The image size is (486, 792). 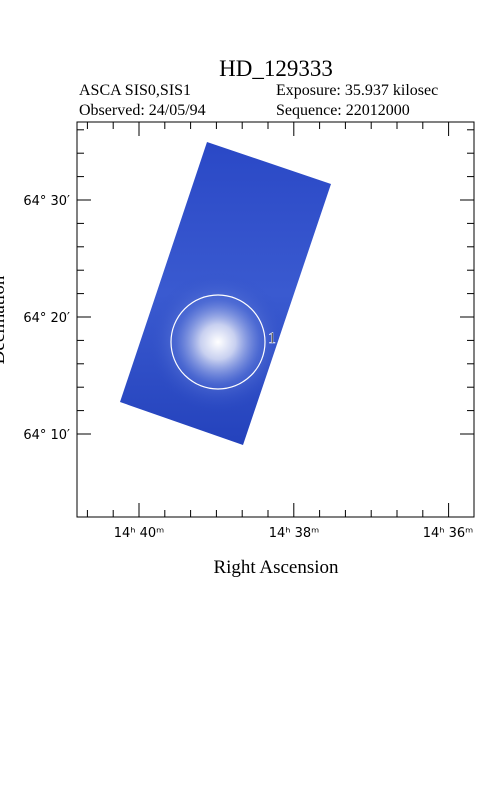 What do you see at coordinates (448, 533) in the screenshot?
I see `x-tick-label: 14ʰ 36ᵐ` at bounding box center [448, 533].